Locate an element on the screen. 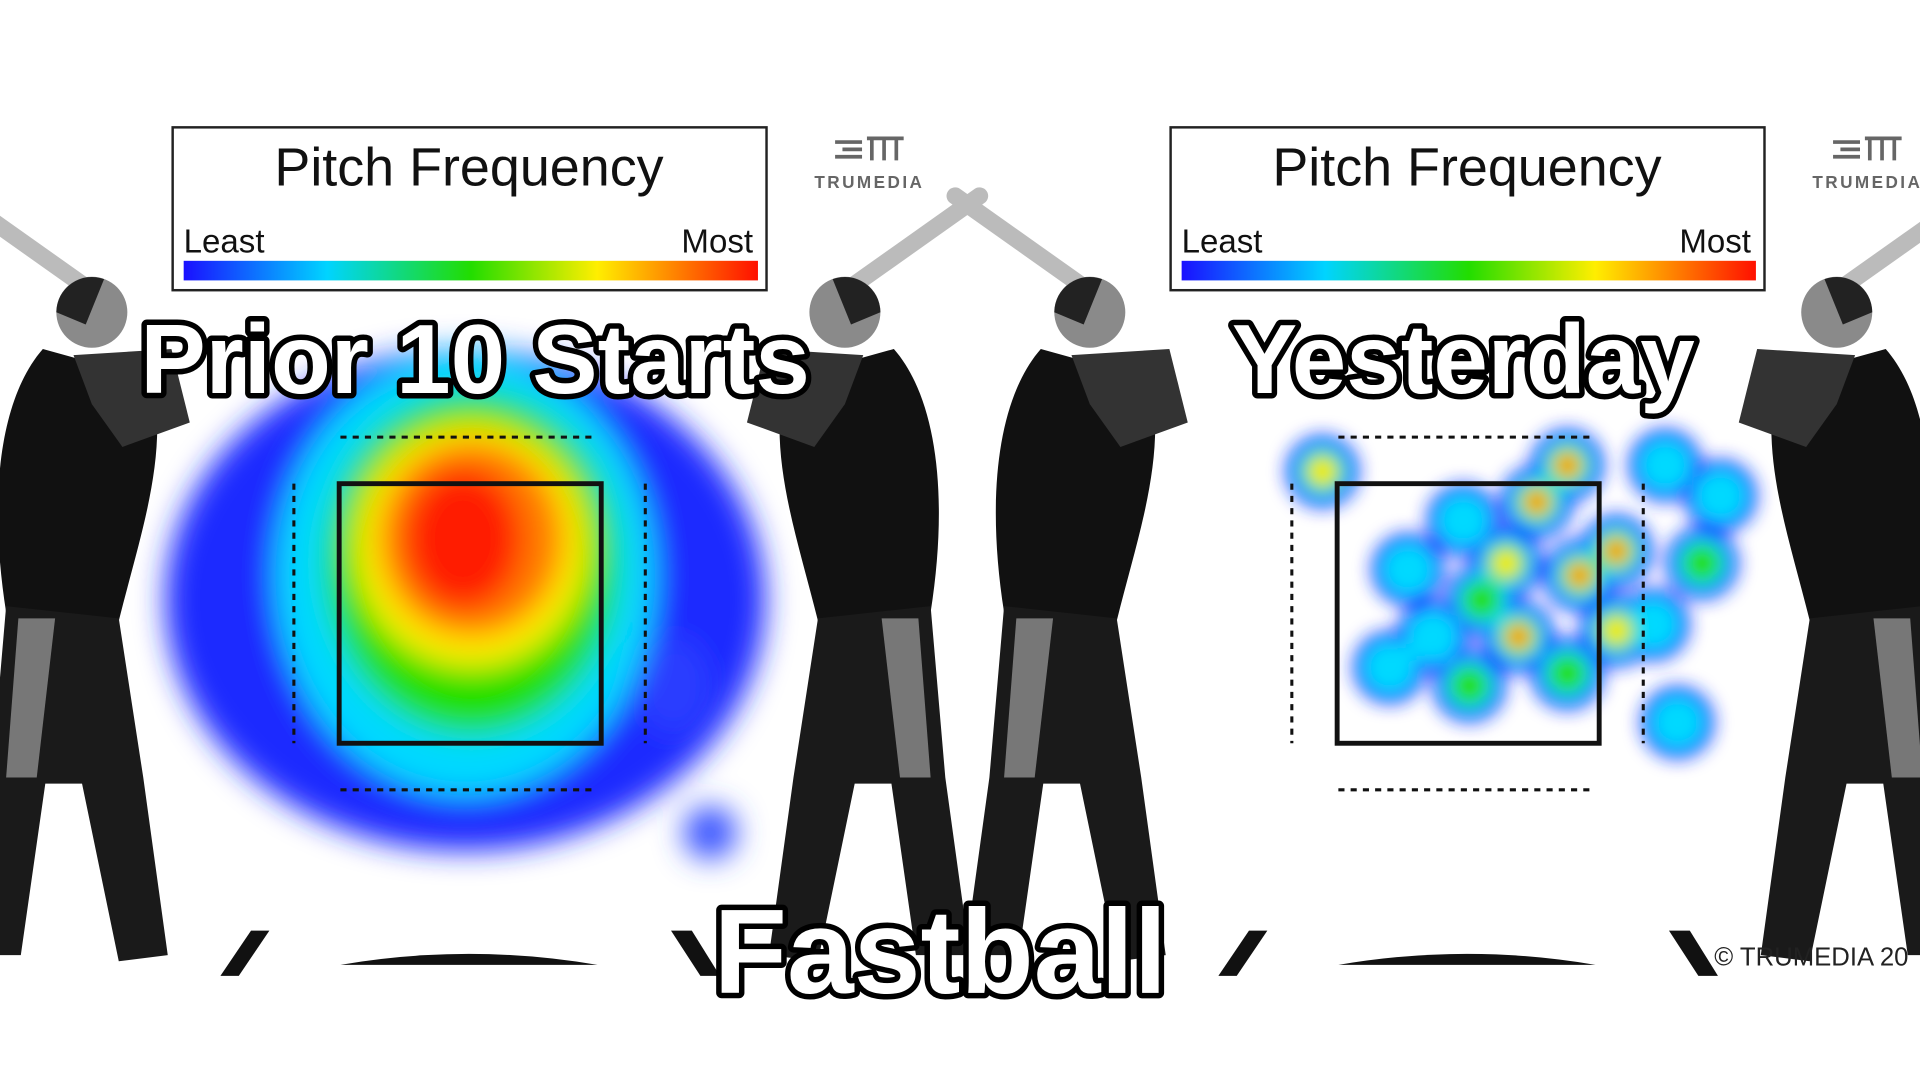  copyright: © TRUMEDIA 20 is located at coordinates (1811, 958).